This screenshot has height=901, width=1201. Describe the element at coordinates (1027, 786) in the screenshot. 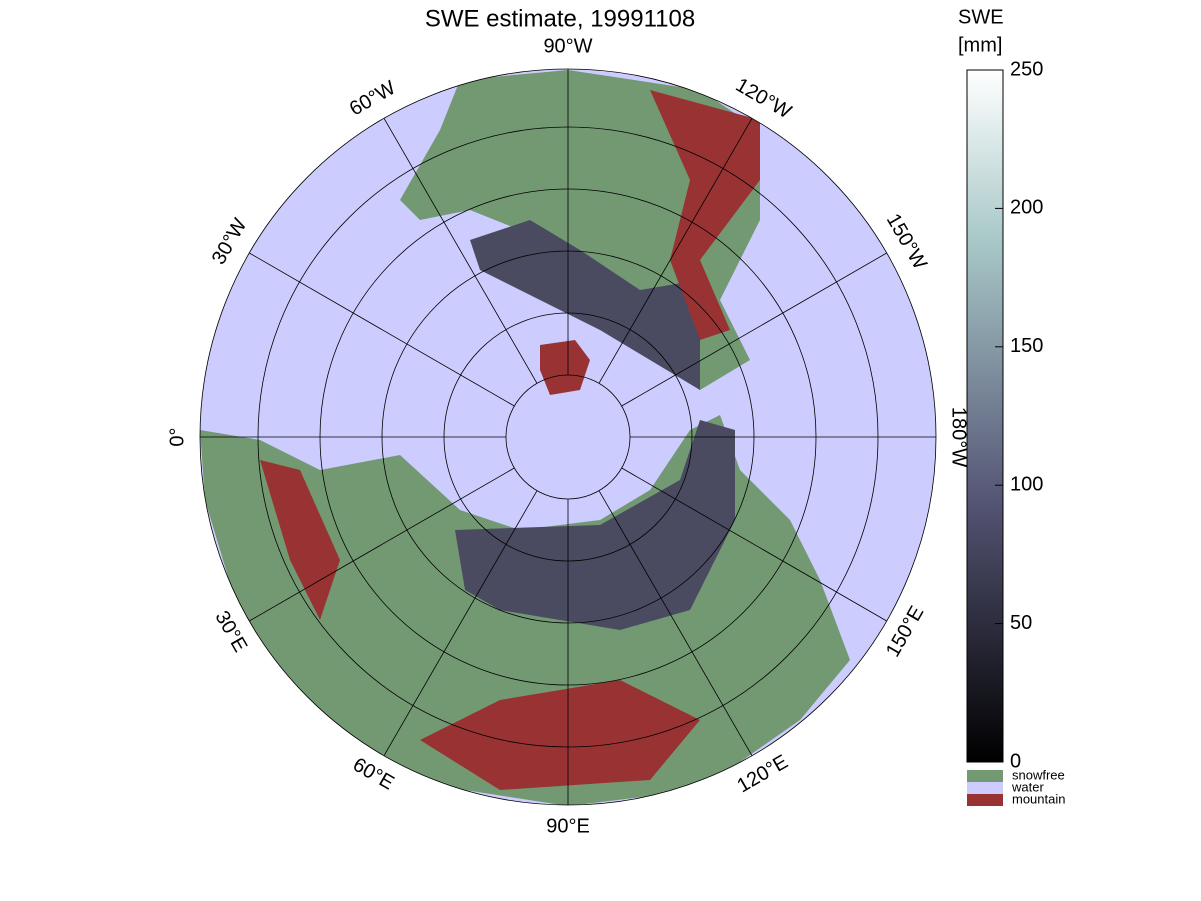

I see `legend-label: water` at that location.